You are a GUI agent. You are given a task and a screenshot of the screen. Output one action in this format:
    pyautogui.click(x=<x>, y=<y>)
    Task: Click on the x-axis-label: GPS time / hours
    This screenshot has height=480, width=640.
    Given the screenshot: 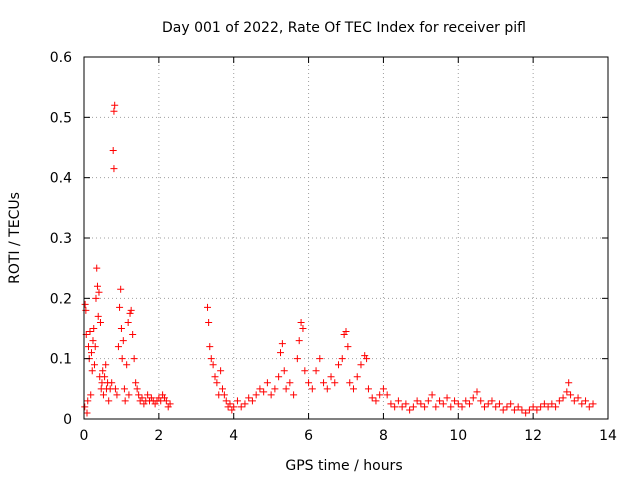 What is the action you would take?
    pyautogui.click(x=343, y=466)
    